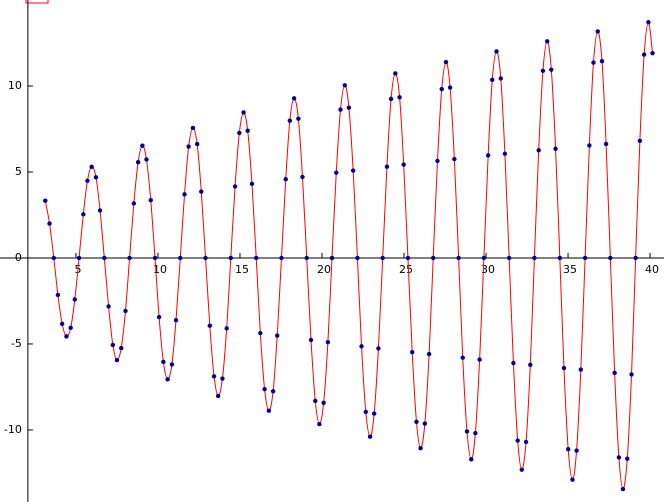 The image size is (664, 502). Describe the element at coordinates (18, 171) in the screenshot. I see `y-tick-label: 5` at that location.